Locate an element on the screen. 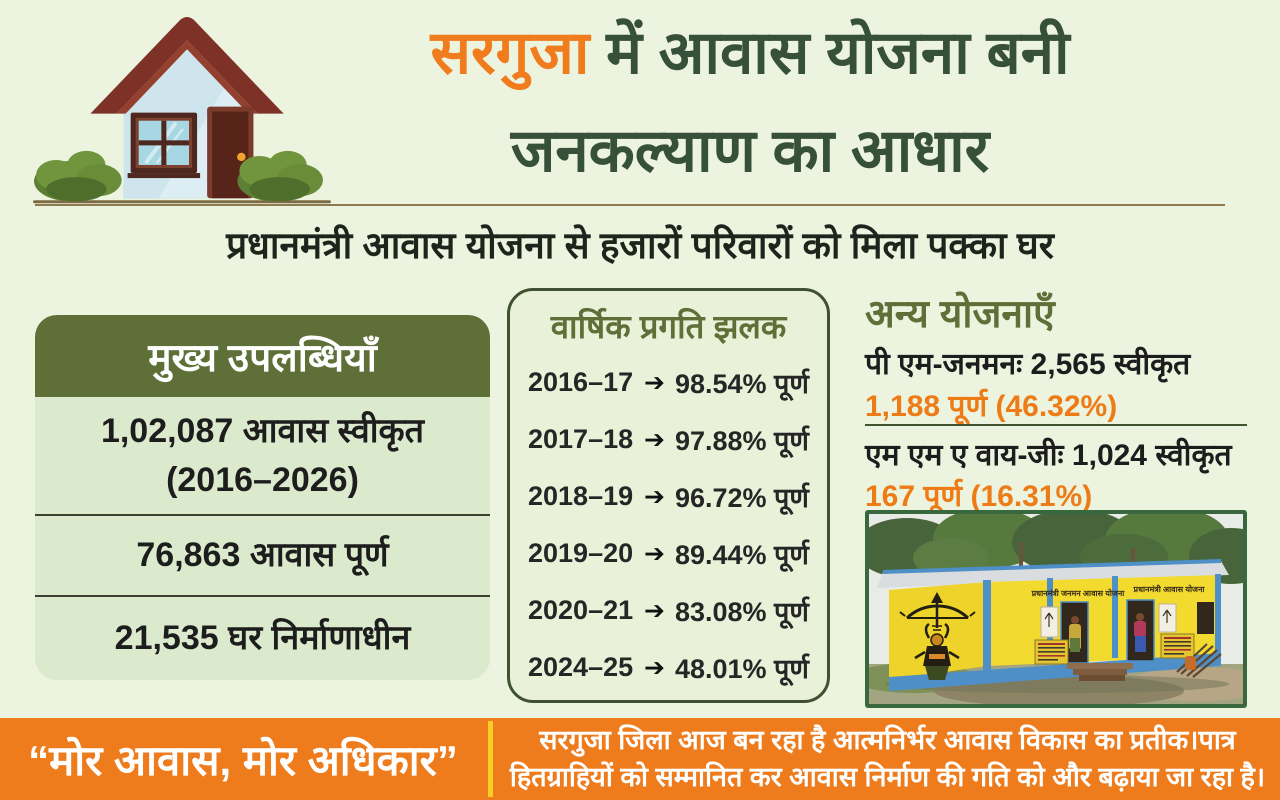  window is located at coordinates (164, 145).